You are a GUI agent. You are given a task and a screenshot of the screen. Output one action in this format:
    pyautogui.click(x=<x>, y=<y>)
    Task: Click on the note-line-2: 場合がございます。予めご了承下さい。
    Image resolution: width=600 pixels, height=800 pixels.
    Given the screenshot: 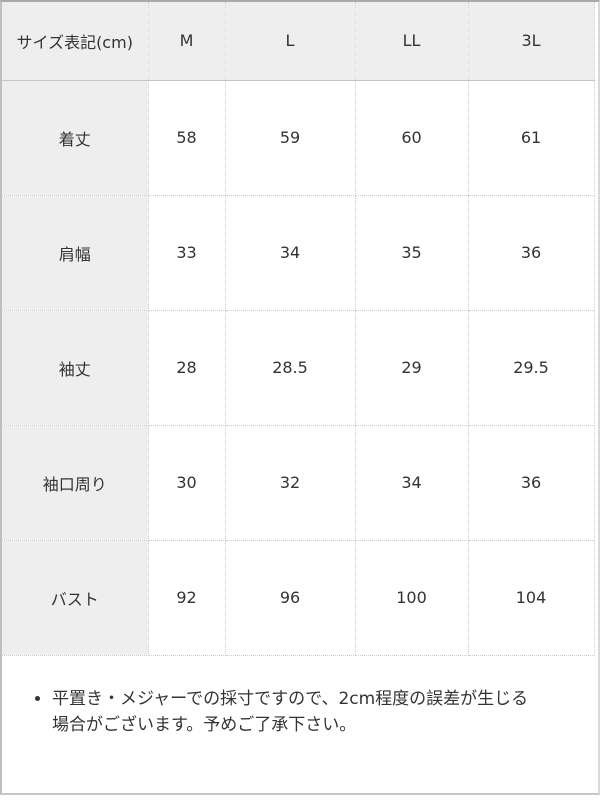 What is the action you would take?
    pyautogui.click(x=204, y=724)
    